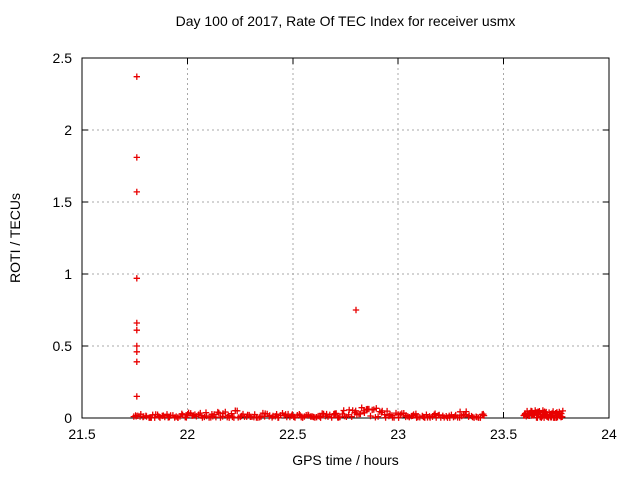 The width and height of the screenshot is (640, 480). What do you see at coordinates (188, 434) in the screenshot?
I see `x-tick-label: 22` at bounding box center [188, 434].